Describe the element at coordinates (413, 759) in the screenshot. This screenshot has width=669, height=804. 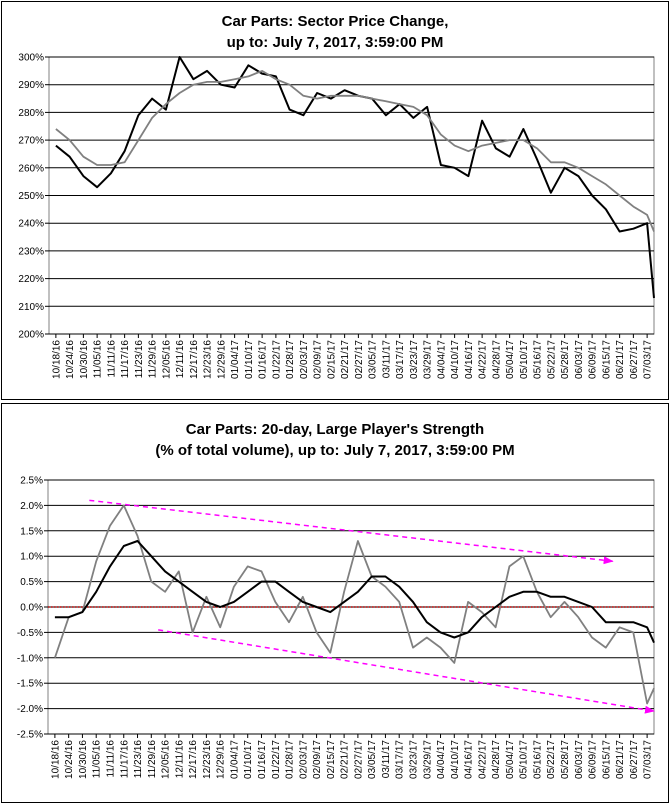
I see `x-tick-label: 03/23/17` at that location.